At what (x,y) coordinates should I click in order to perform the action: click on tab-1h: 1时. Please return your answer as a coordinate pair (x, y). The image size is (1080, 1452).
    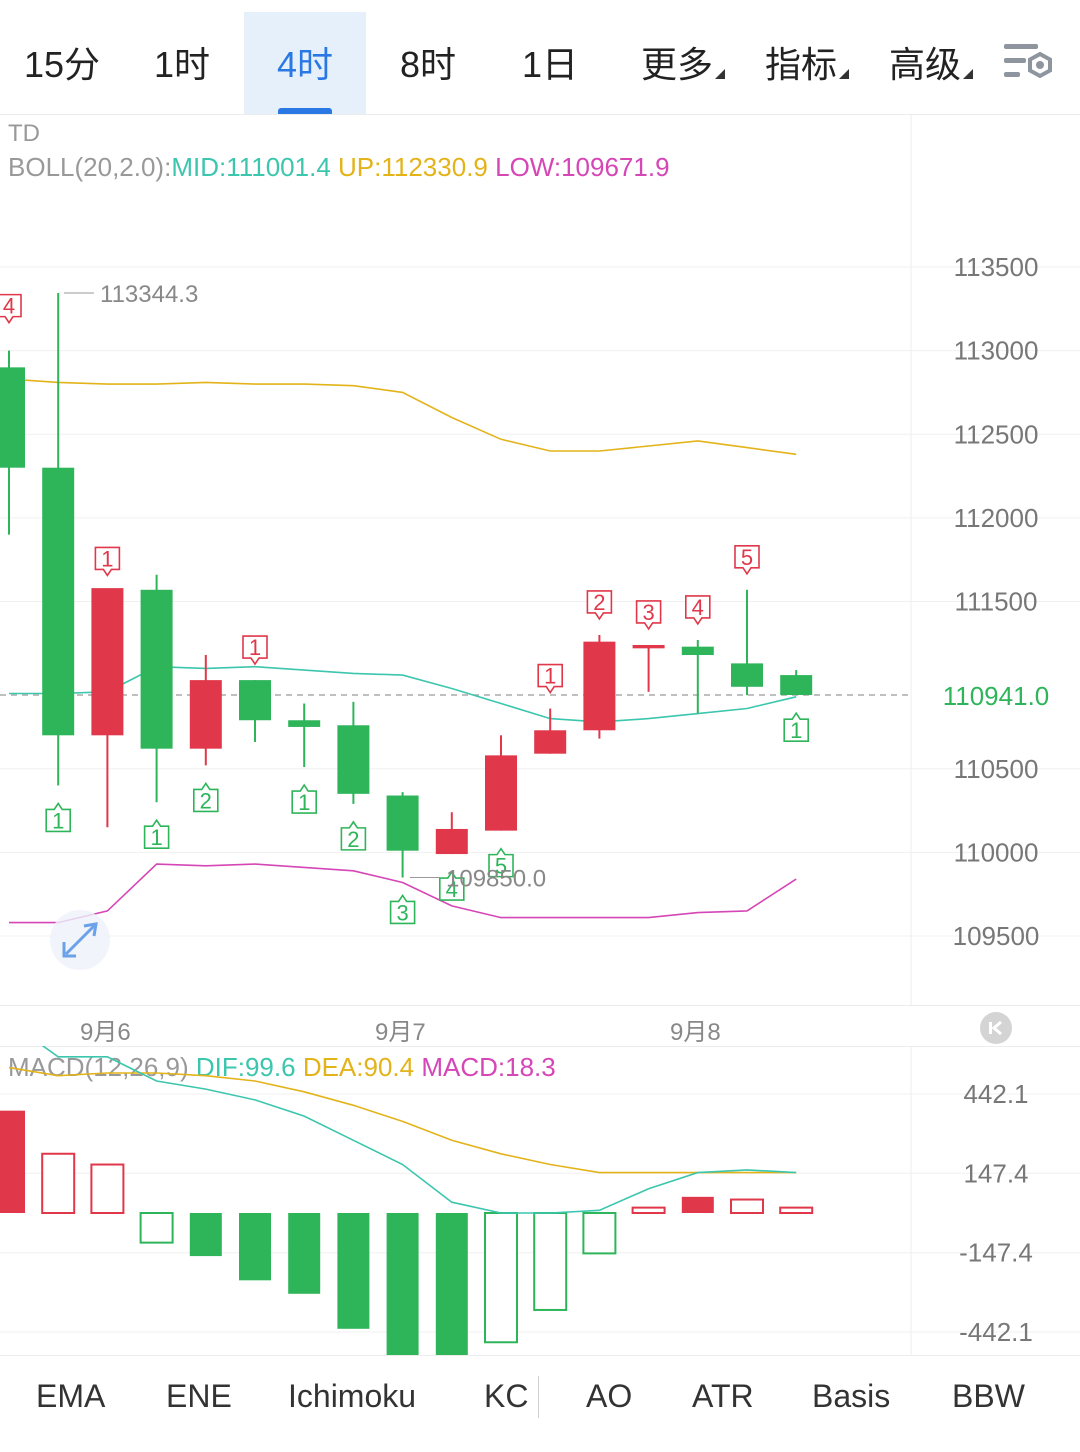
    Looking at the image, I should click on (182, 63).